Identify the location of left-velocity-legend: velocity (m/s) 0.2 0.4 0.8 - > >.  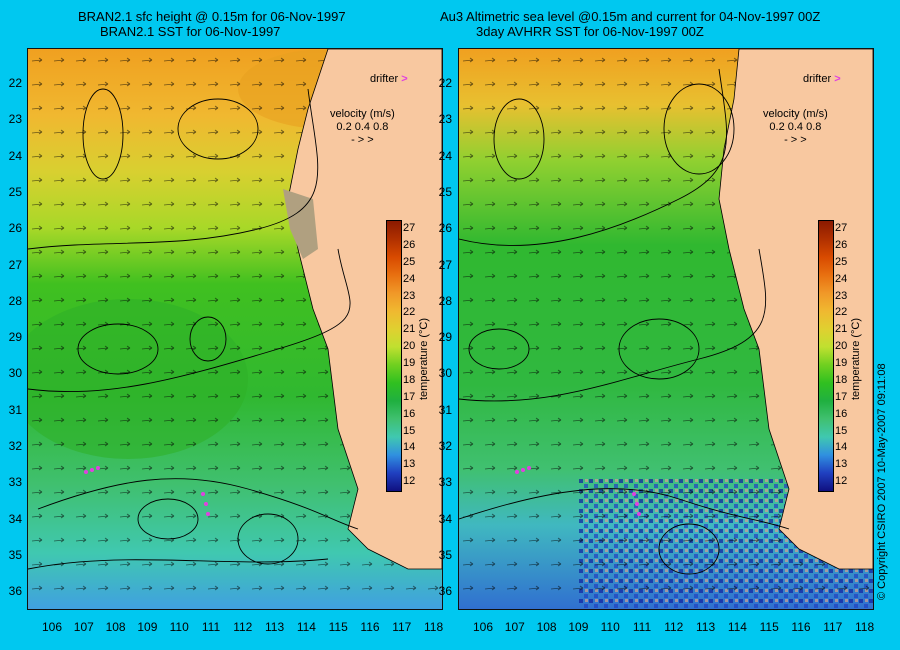
(362, 127).